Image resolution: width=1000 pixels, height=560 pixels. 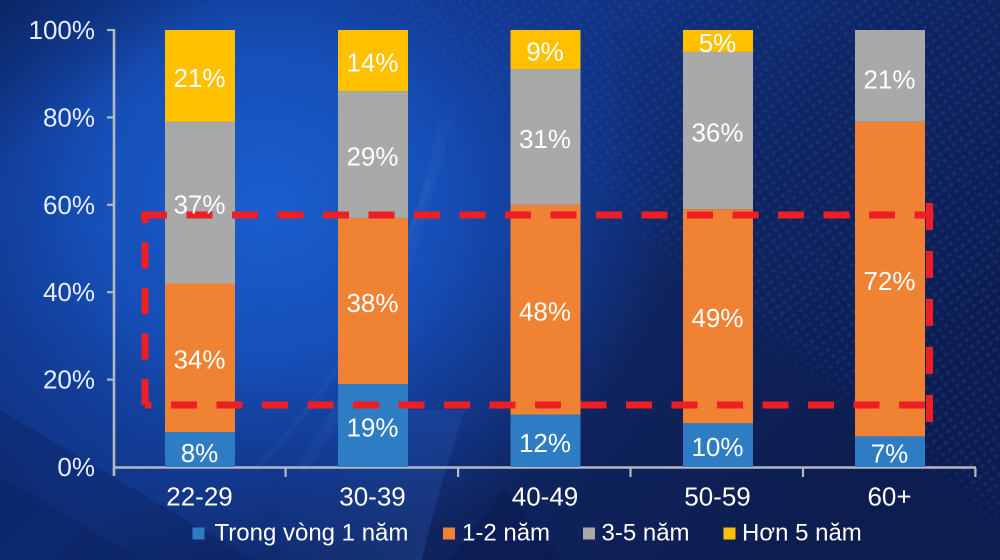 I want to click on svg-text: 49%, so click(x=717, y=318).